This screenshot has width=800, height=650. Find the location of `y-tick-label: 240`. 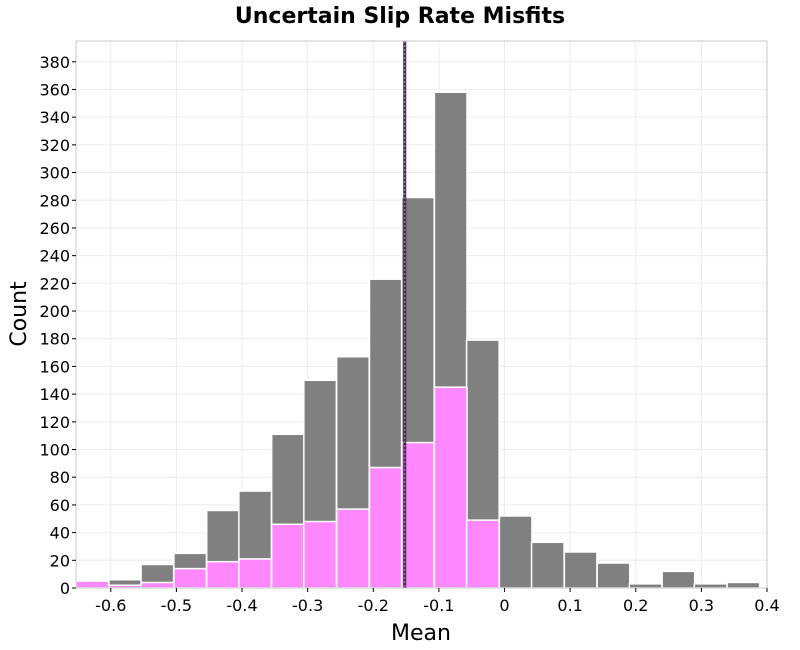

y-tick-label: 240 is located at coordinates (54, 256).